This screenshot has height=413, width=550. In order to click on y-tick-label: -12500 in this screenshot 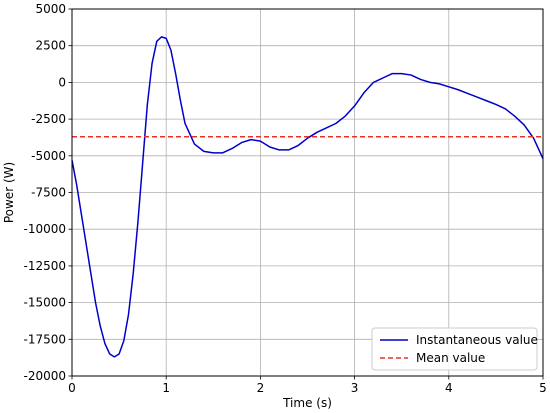, I will do `click(44, 266)`.